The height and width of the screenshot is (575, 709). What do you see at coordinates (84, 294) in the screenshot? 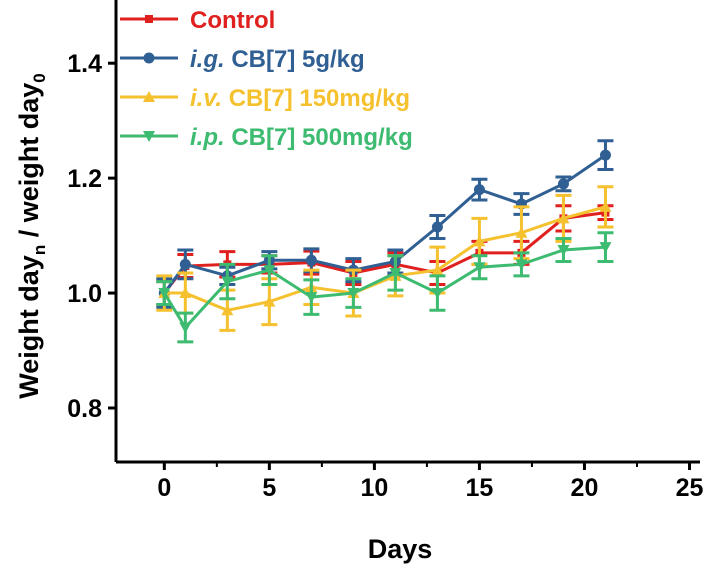
I see `y-tick-label: 1.0` at bounding box center [84, 294].